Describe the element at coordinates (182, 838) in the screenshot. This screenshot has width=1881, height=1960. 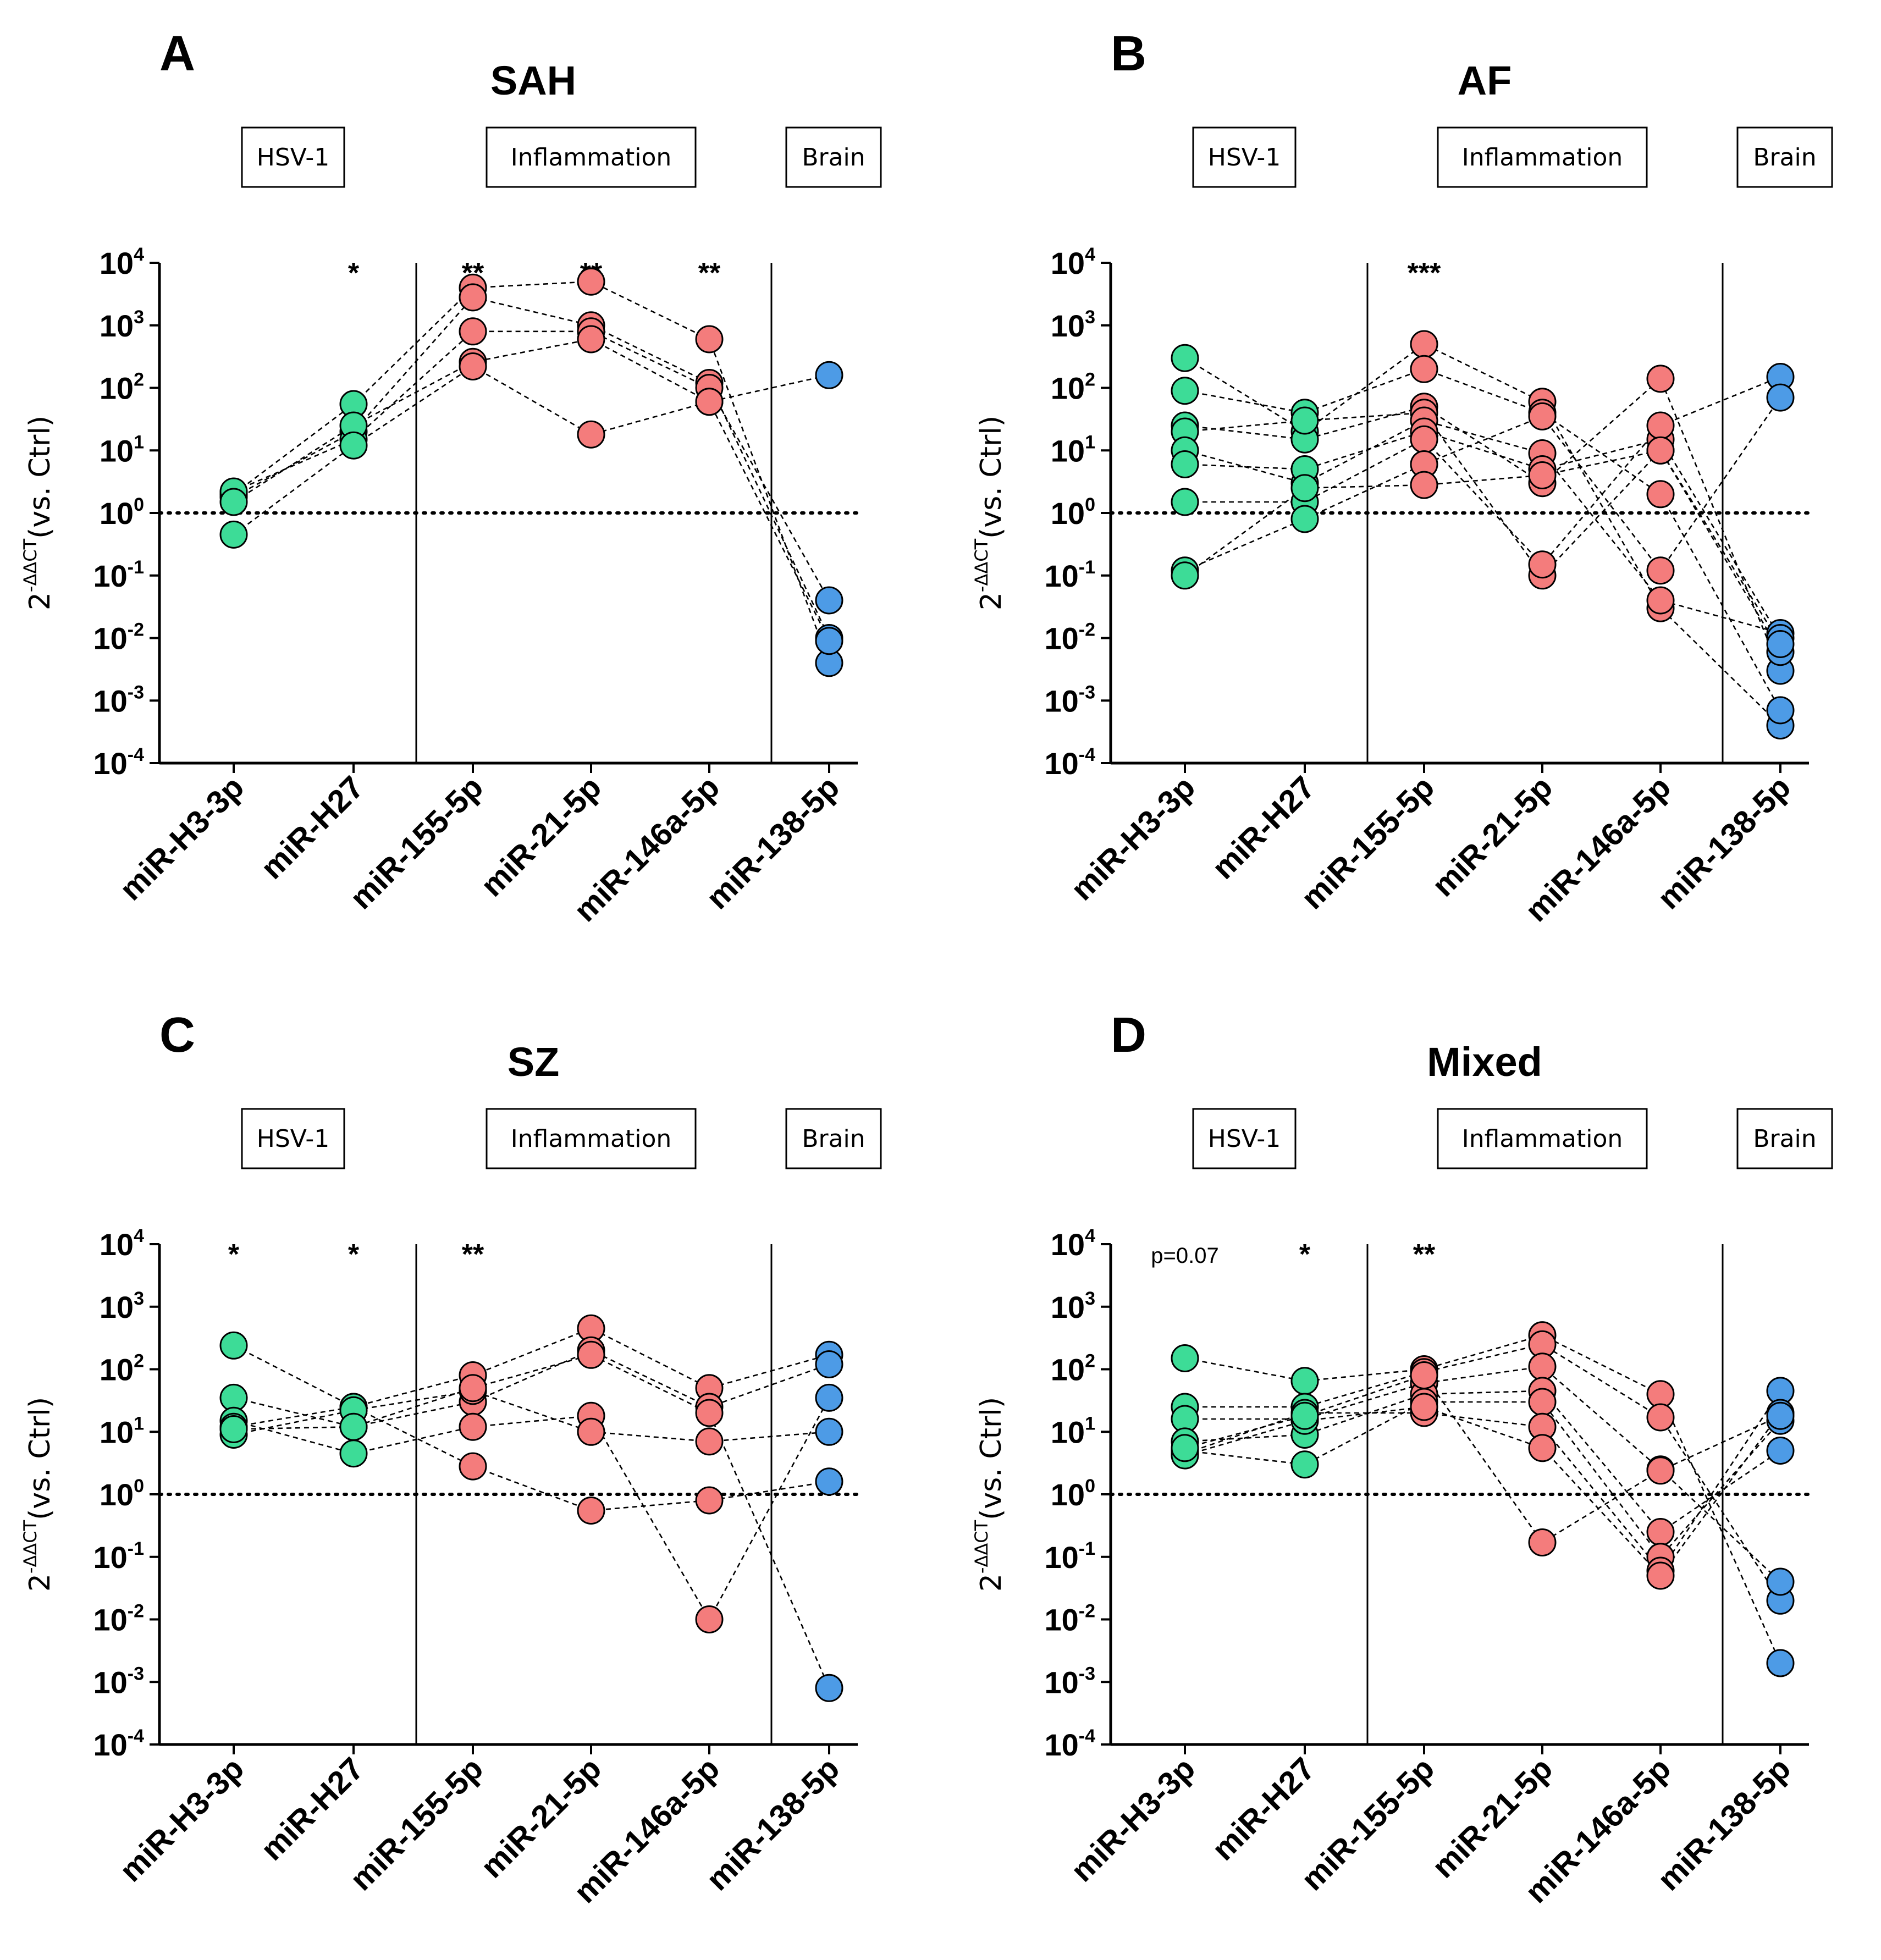
I see `x-tick-label: miR-H3-3p` at that location.